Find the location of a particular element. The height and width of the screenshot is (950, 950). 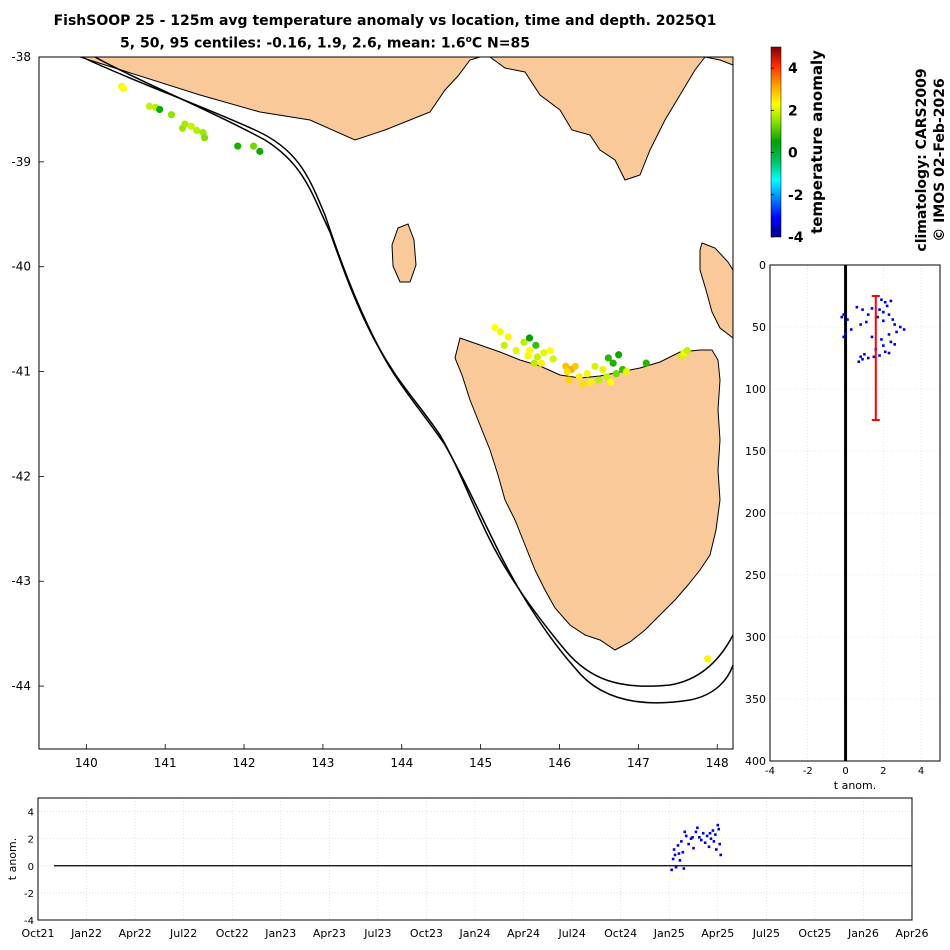

ts-y-tick-label: 4 is located at coordinates (31, 813).